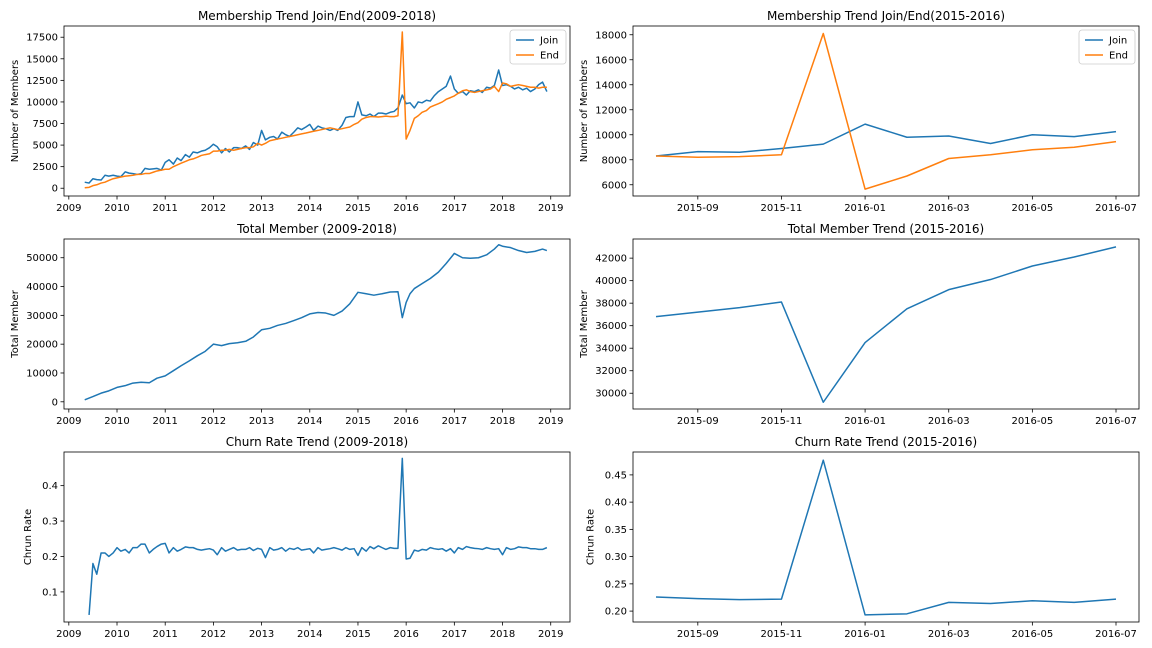  What do you see at coordinates (611, 349) in the screenshot?
I see `y-tick-label: 34000` at bounding box center [611, 349].